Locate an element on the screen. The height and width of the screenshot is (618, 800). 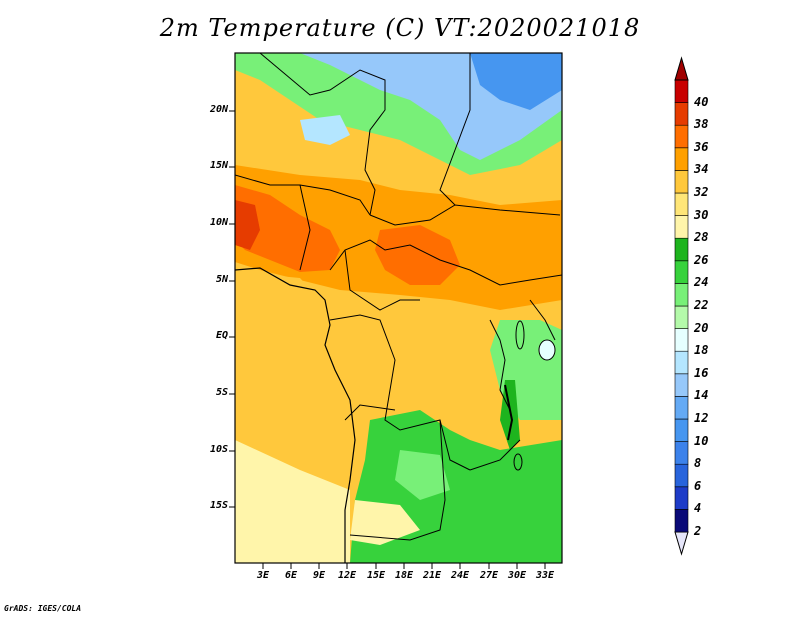
lon-label: 18E is located at coordinates (404, 575).